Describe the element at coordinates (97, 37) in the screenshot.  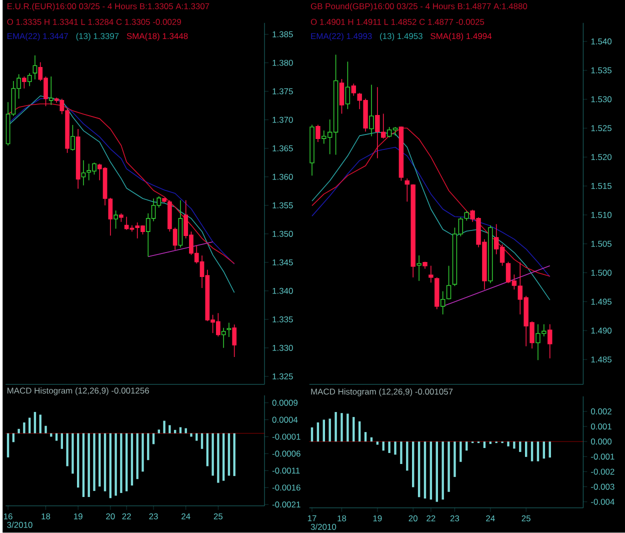
I see `text: (13) 1.3397` at that location.